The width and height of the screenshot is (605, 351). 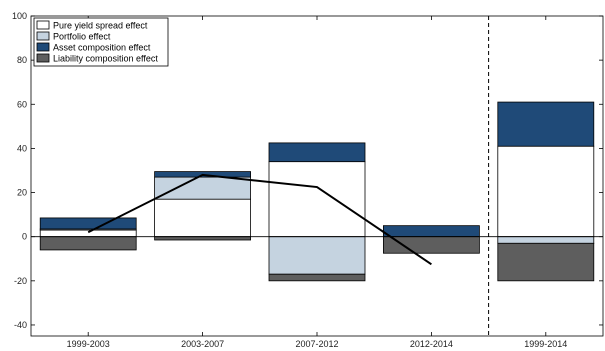 I want to click on legend-label: Portfolio effect, so click(x=82, y=37).